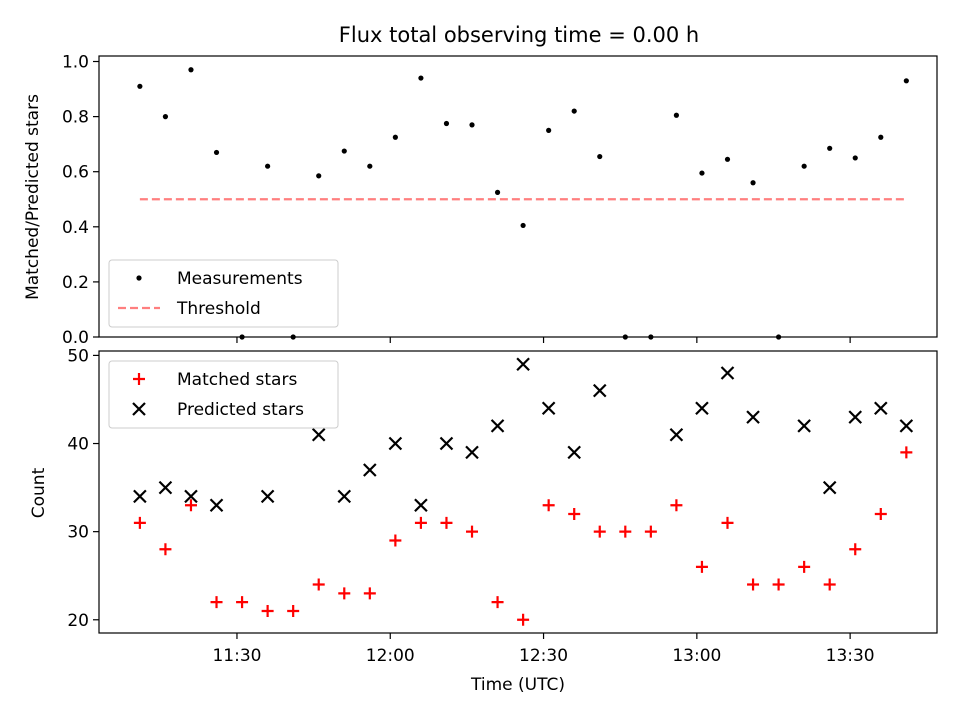 The height and width of the screenshot is (720, 960). I want to click on chart-title: Flux total observing time = 0.00 h, so click(519, 35).